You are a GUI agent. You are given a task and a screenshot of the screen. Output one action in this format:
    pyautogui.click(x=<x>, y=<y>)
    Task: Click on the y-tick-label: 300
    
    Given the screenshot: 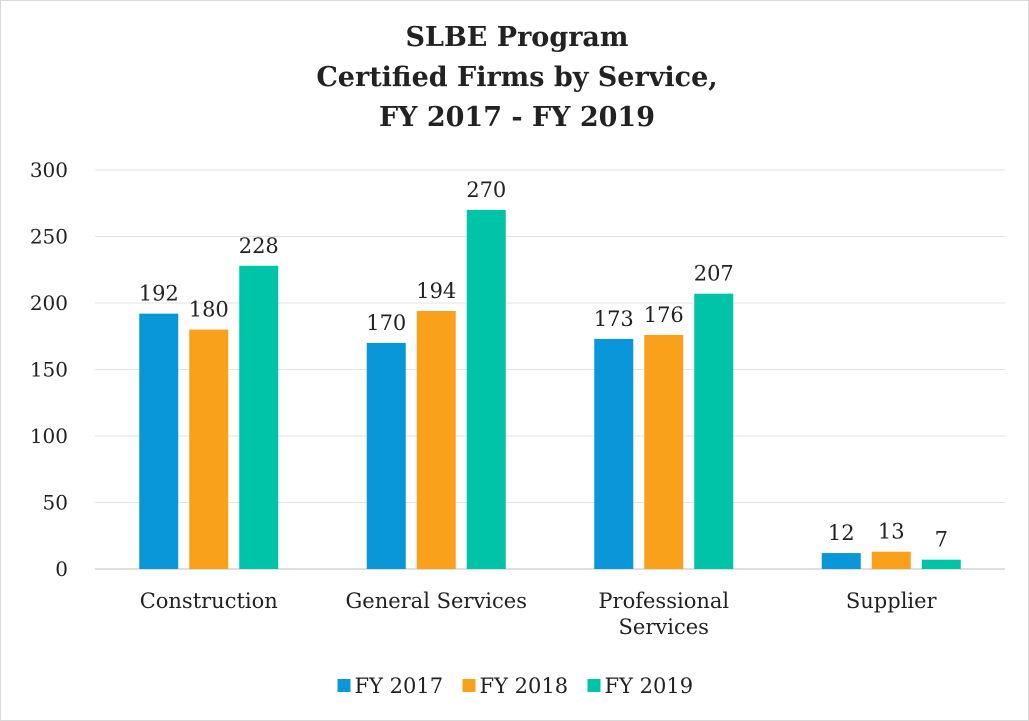 What is the action you would take?
    pyautogui.click(x=49, y=170)
    